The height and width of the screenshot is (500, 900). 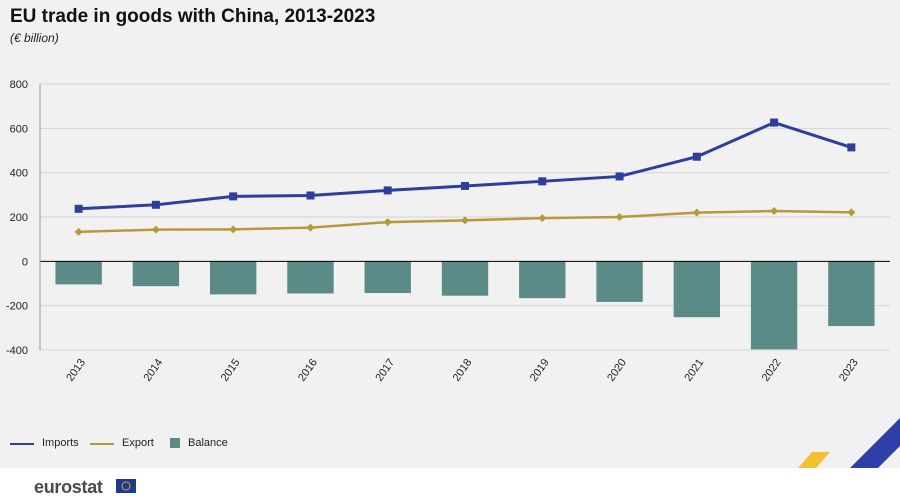 I want to click on chart-subtitle: (€ billion), so click(x=34, y=38).